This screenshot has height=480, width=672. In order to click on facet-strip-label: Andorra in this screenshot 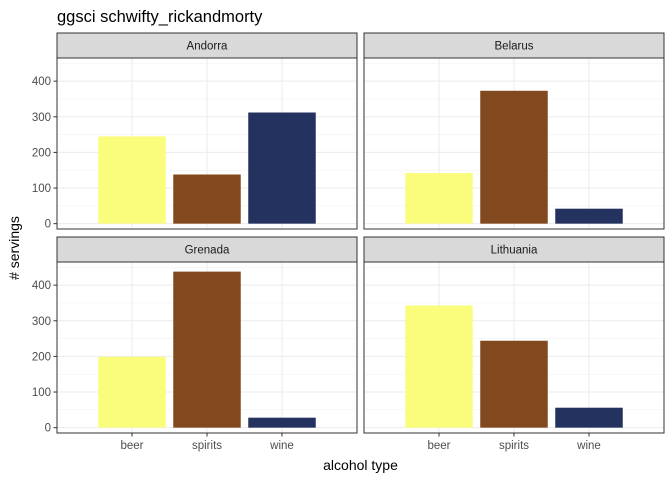, I will do `click(208, 47)`.